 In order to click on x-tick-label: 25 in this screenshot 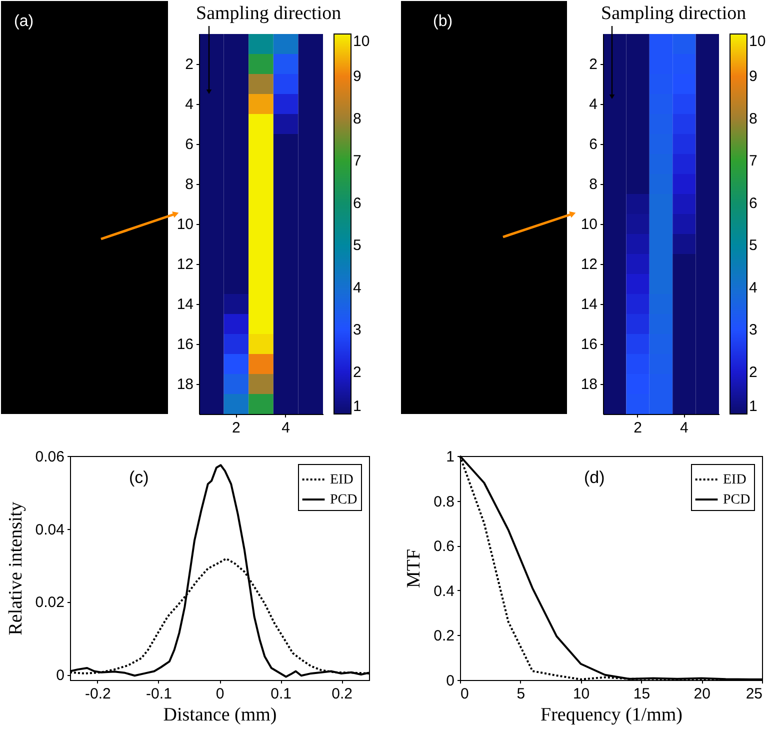, I will do `click(754, 694)`.